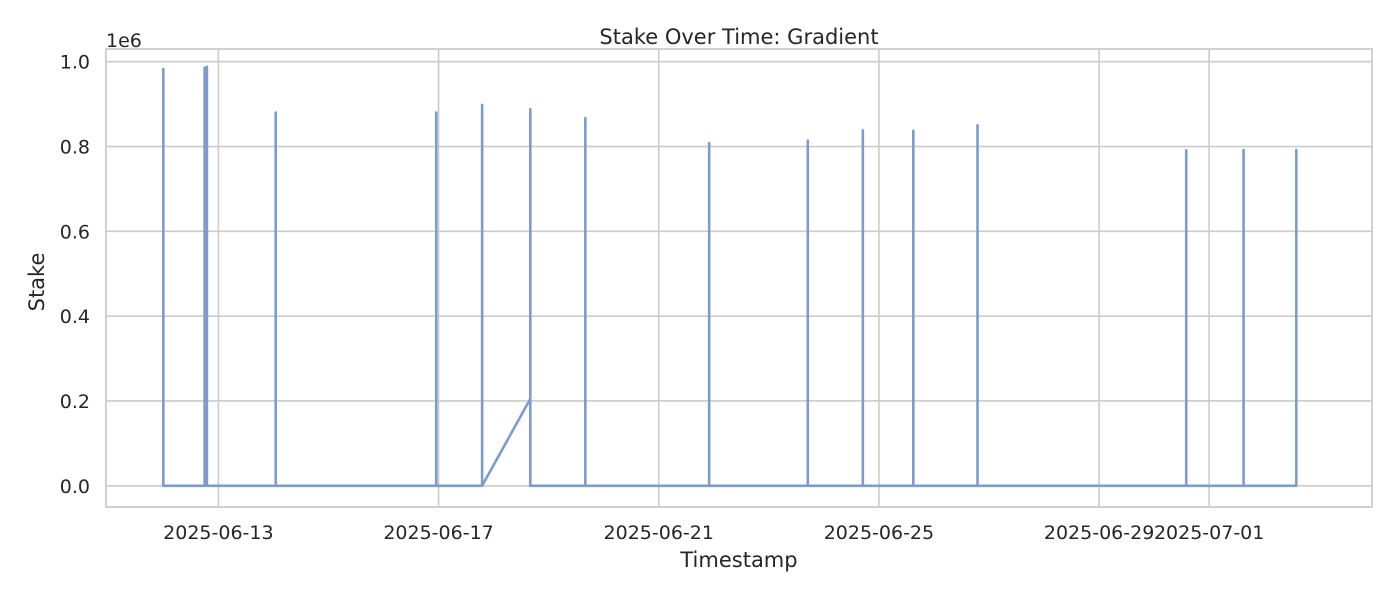 The height and width of the screenshot is (604, 1400). I want to click on y-tick-label: 0.4, so click(75, 317).